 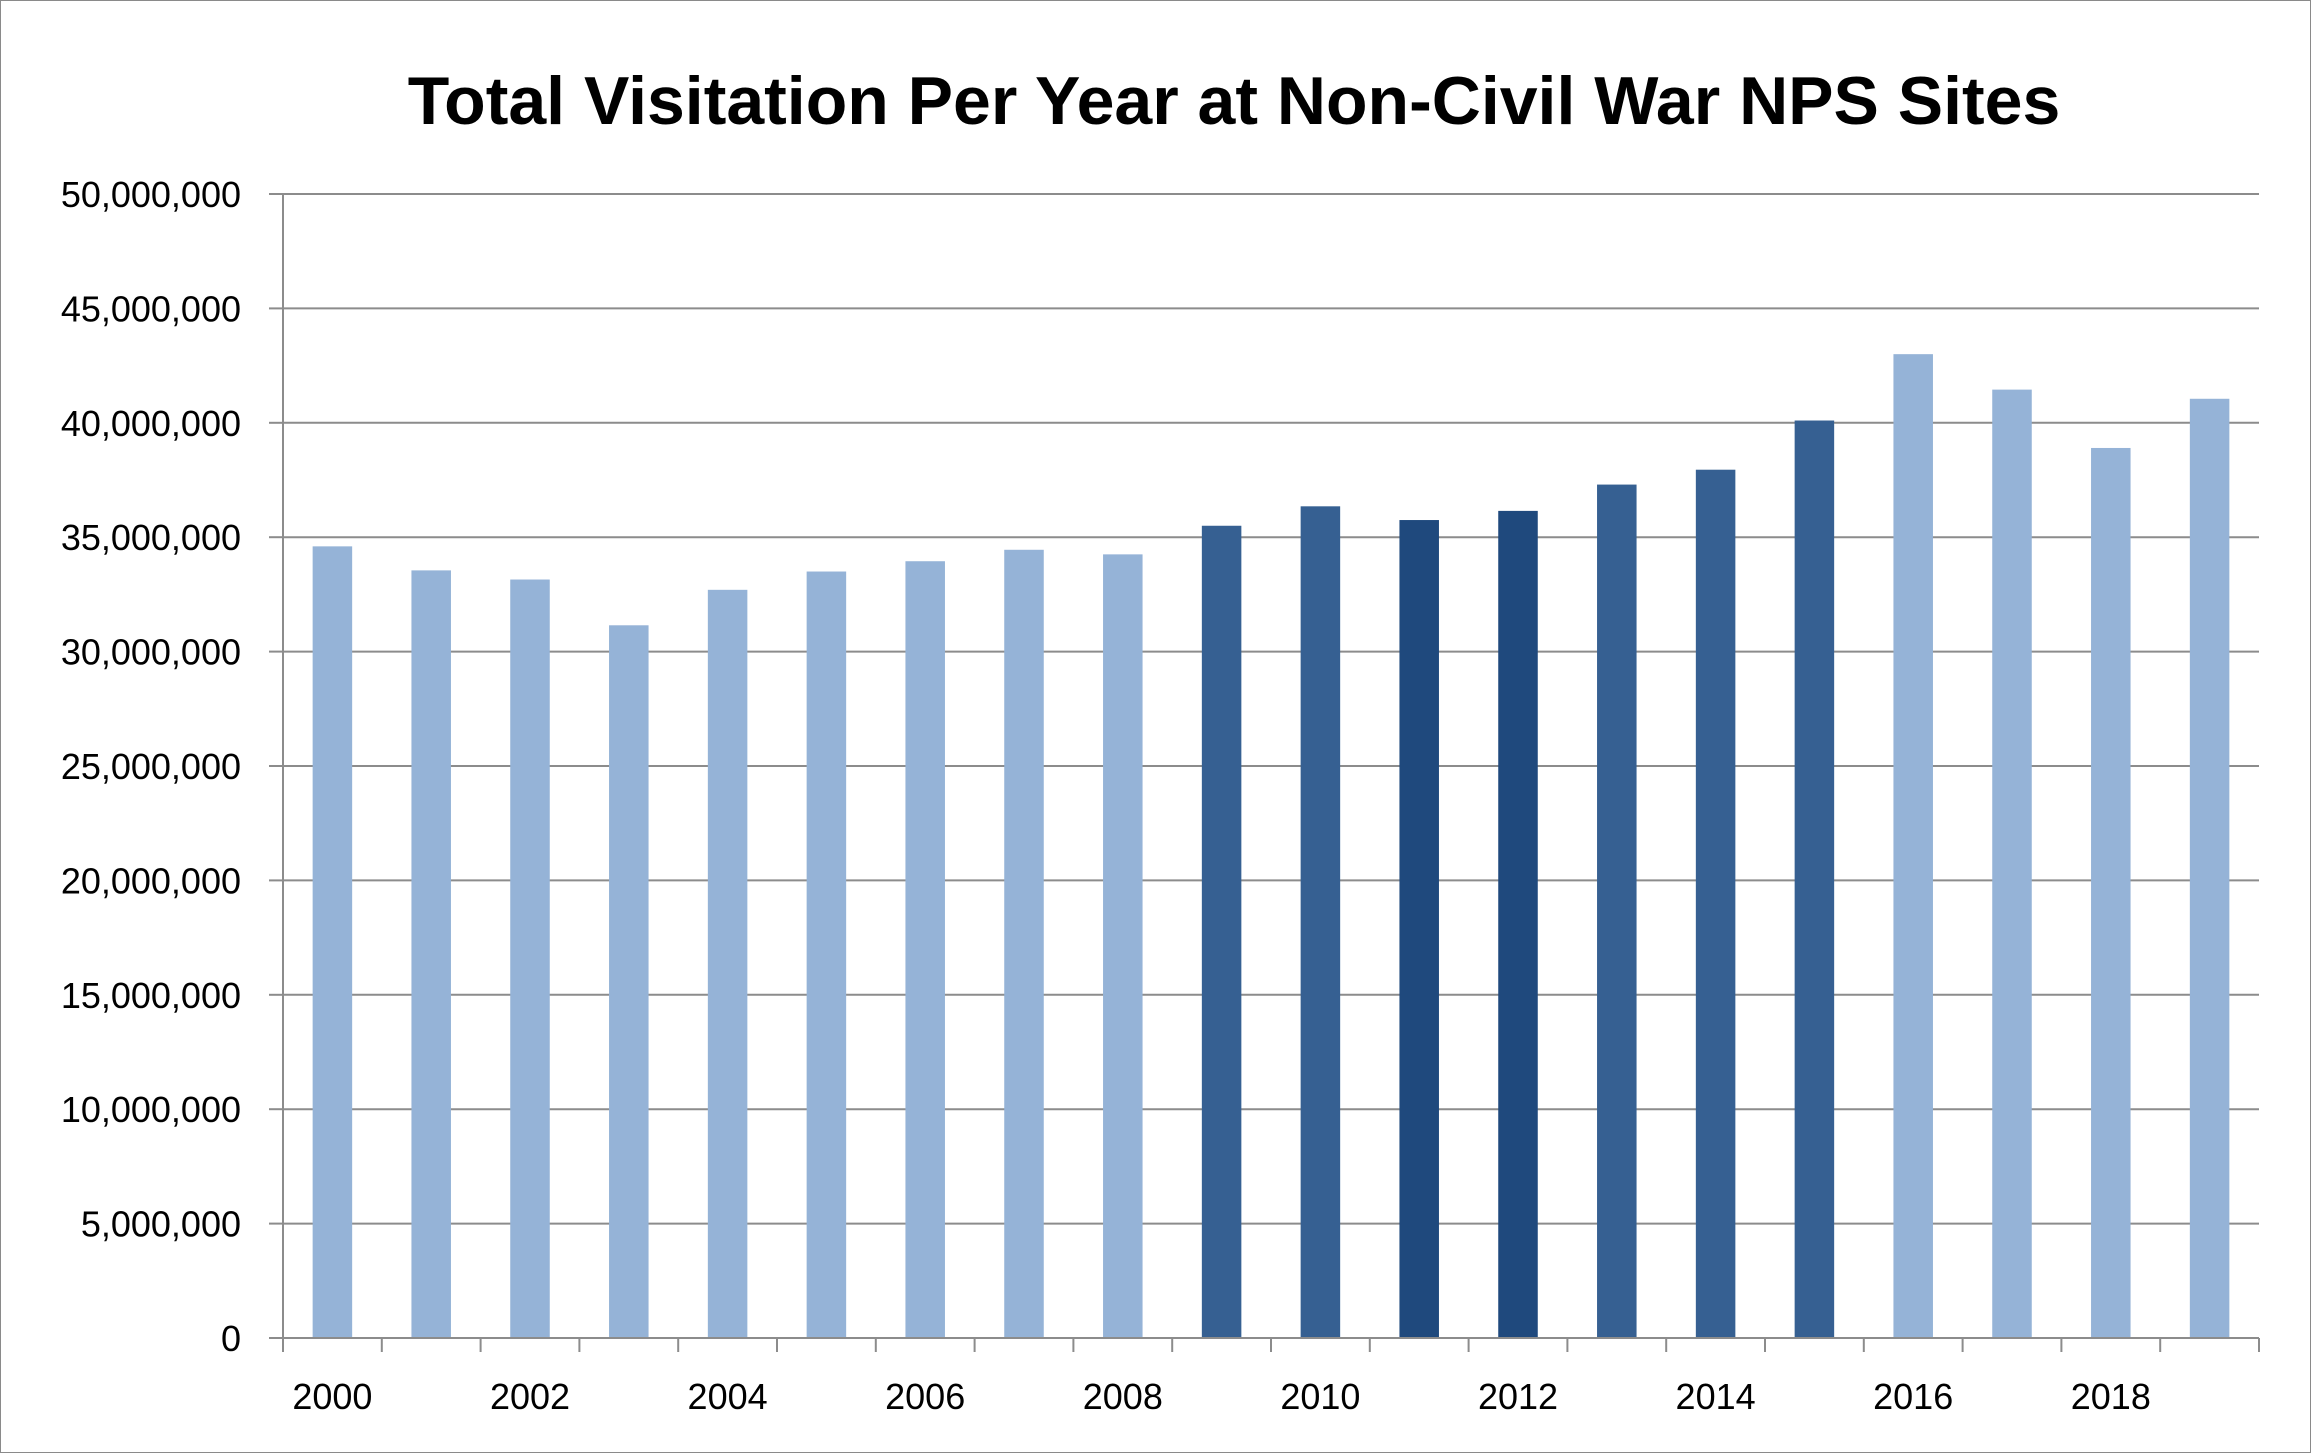 What do you see at coordinates (1518, 1396) in the screenshot?
I see `x-tick-label: 2012` at bounding box center [1518, 1396].